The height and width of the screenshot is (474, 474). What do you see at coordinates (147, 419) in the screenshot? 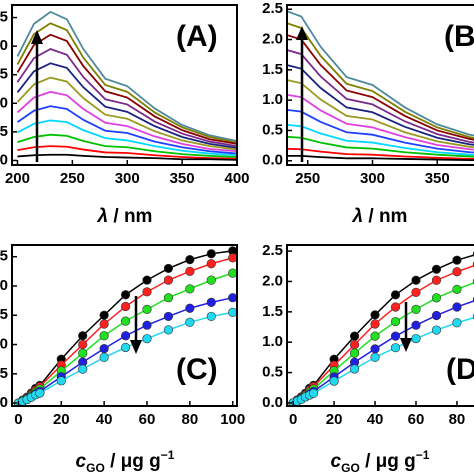
I see `x-tick-label: 60` at bounding box center [147, 419].